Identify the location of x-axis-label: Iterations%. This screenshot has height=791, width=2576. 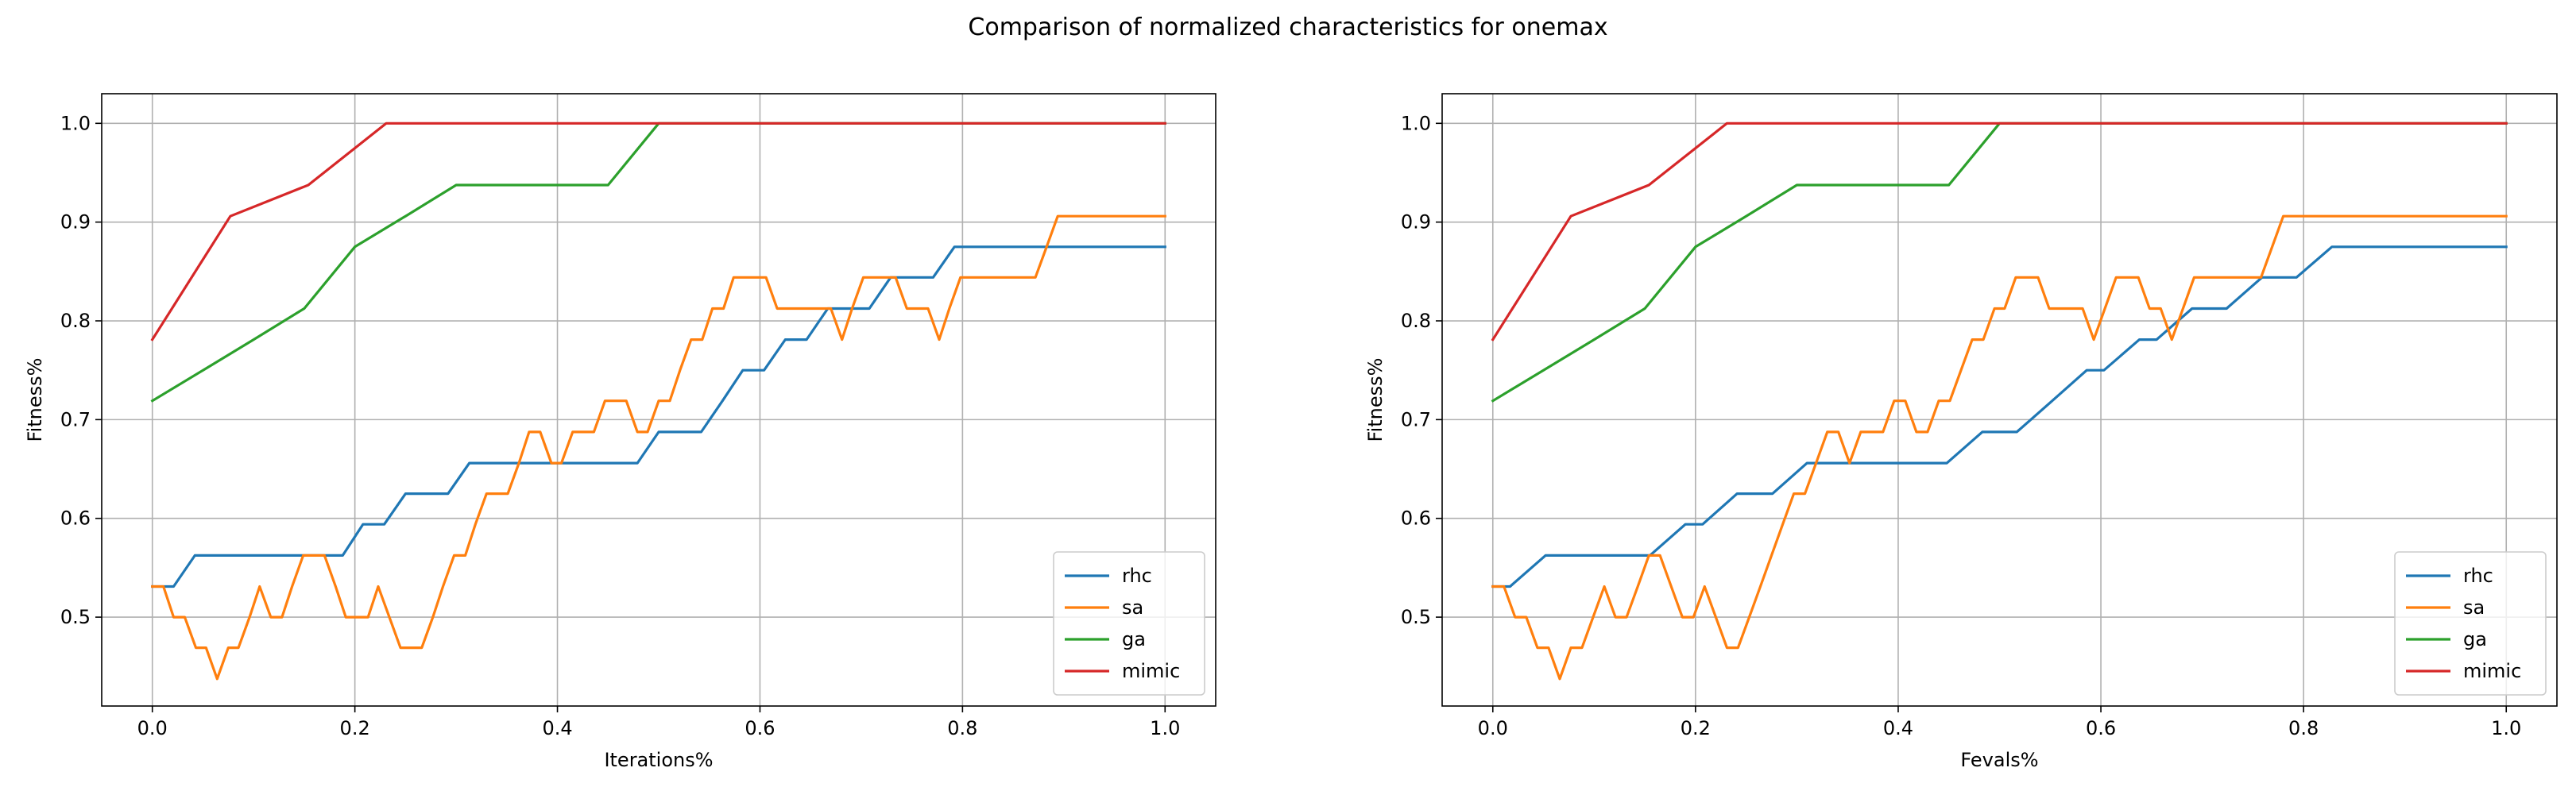
(658, 760).